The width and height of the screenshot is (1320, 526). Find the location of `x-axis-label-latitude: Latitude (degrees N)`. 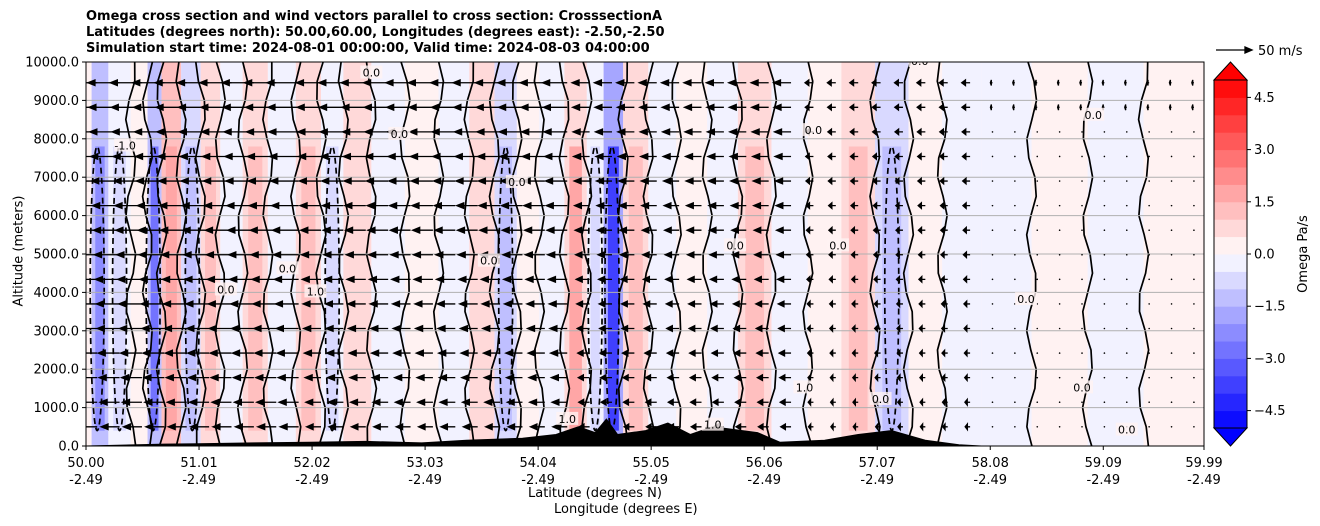

x-axis-label-latitude: Latitude (degrees N) is located at coordinates (595, 493).